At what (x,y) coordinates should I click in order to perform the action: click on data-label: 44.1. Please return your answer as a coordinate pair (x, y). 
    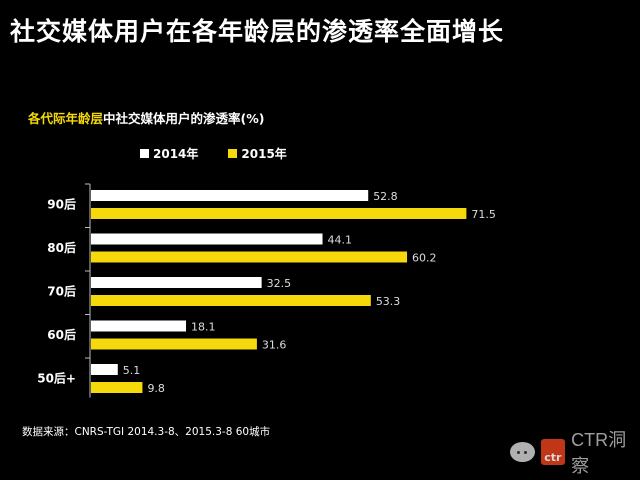
    Looking at the image, I should click on (340, 240).